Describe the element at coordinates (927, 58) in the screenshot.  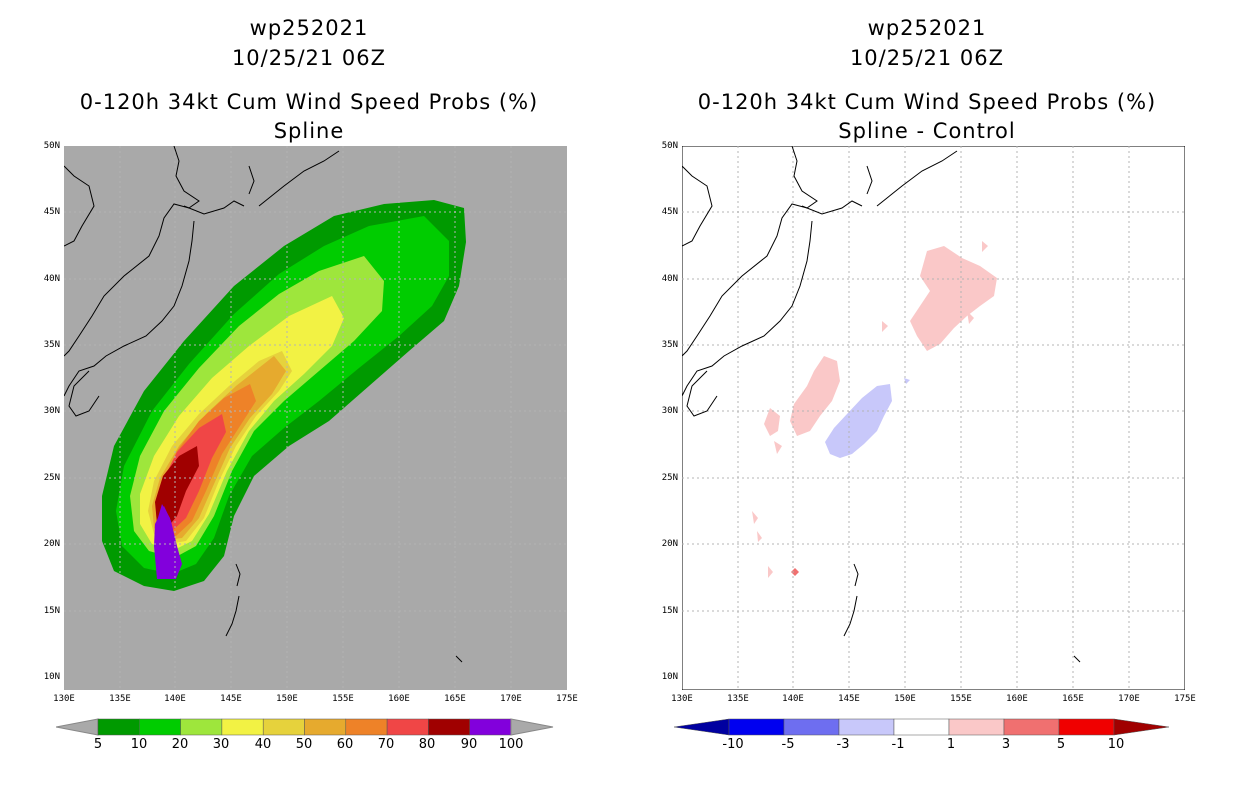
I see `right-datetime: 10/25/21 06Z` at that location.